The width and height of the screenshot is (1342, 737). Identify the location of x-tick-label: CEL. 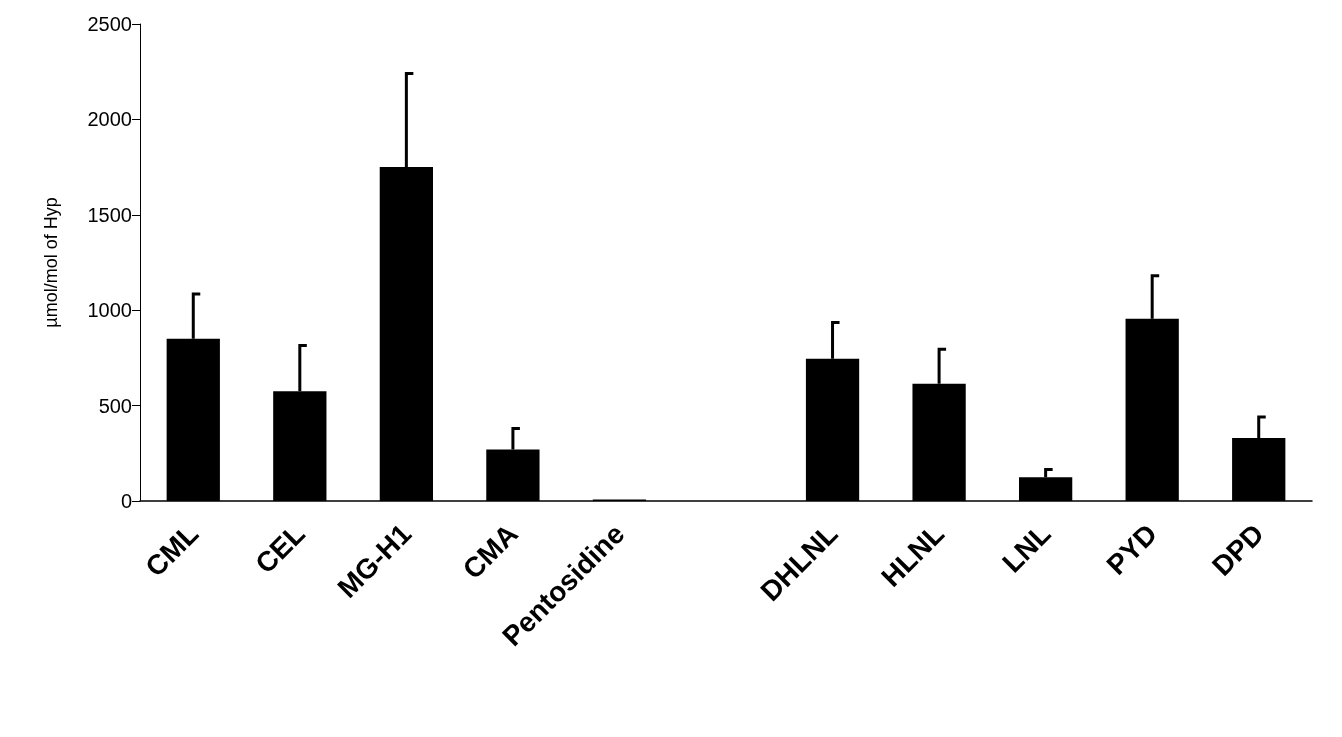
(280, 549).